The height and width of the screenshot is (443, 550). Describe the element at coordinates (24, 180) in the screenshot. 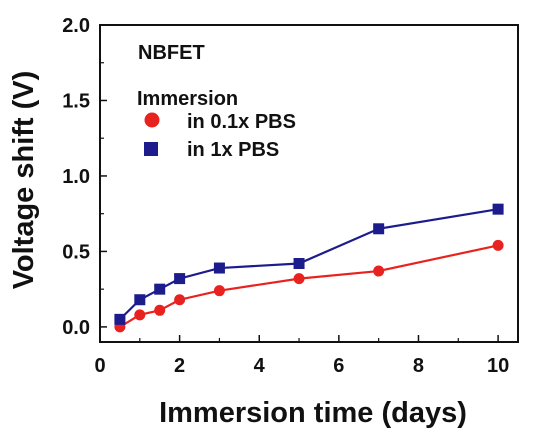

I see `y-axis-title: Voltage shift (V)` at that location.